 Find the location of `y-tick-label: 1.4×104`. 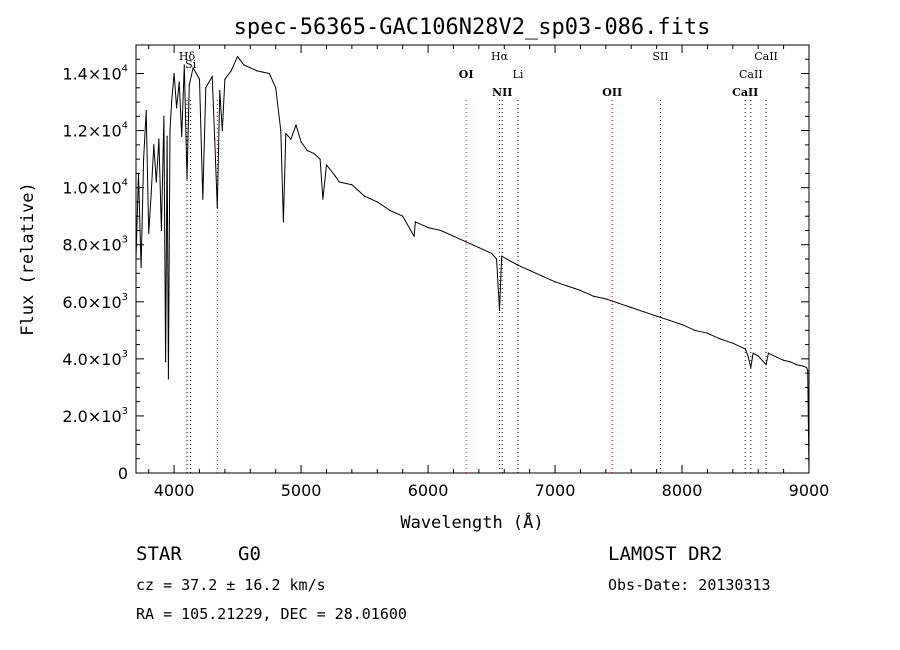

y-tick-label: 1.4×104 is located at coordinates (95, 74).